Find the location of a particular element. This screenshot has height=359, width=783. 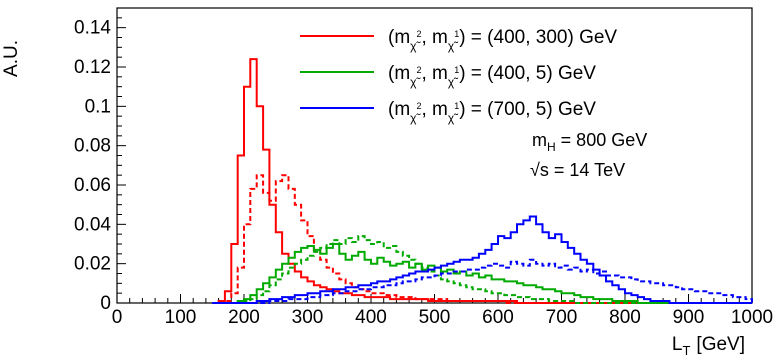

series-line-5-dashed is located at coordinates (482, 281).